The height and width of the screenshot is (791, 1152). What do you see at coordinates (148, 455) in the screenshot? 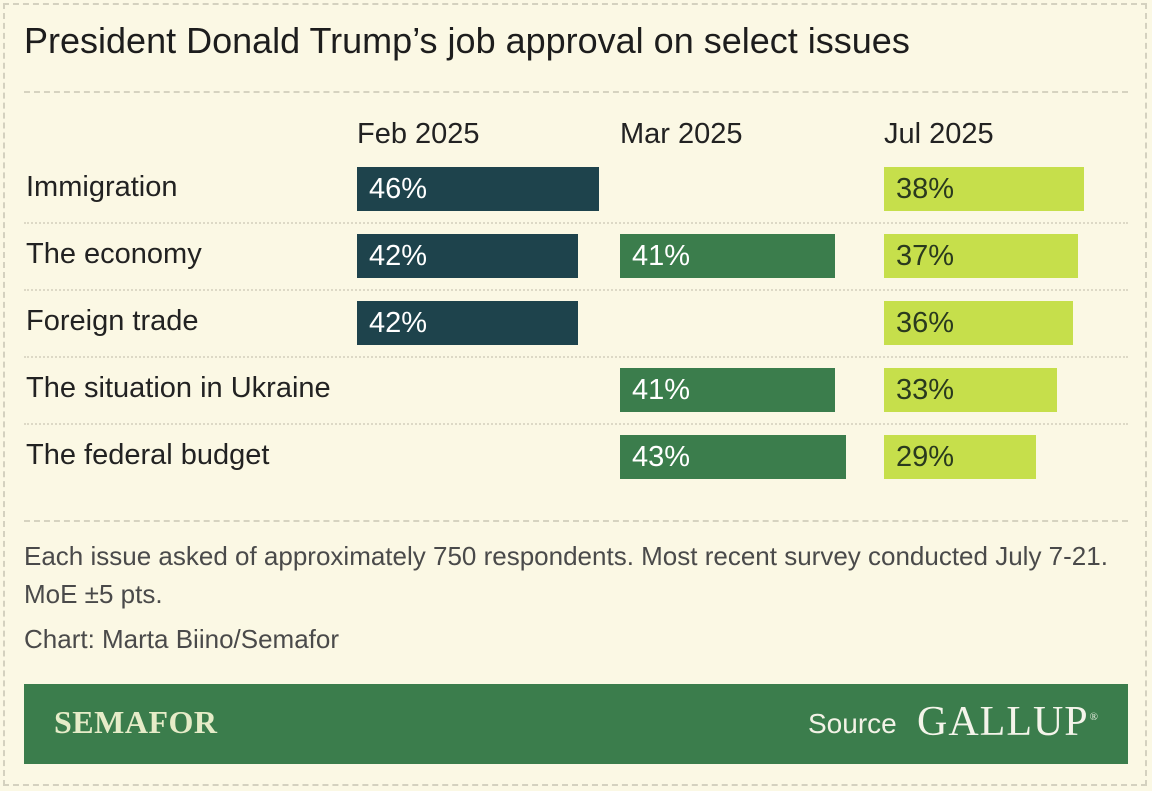
I see `row-label: The federal budget` at bounding box center [148, 455].